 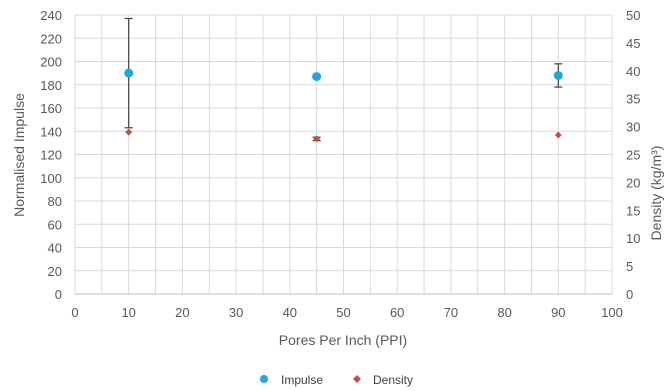 I want to click on x-axis-title: Pores Per Inch (PPI), so click(x=343, y=340).